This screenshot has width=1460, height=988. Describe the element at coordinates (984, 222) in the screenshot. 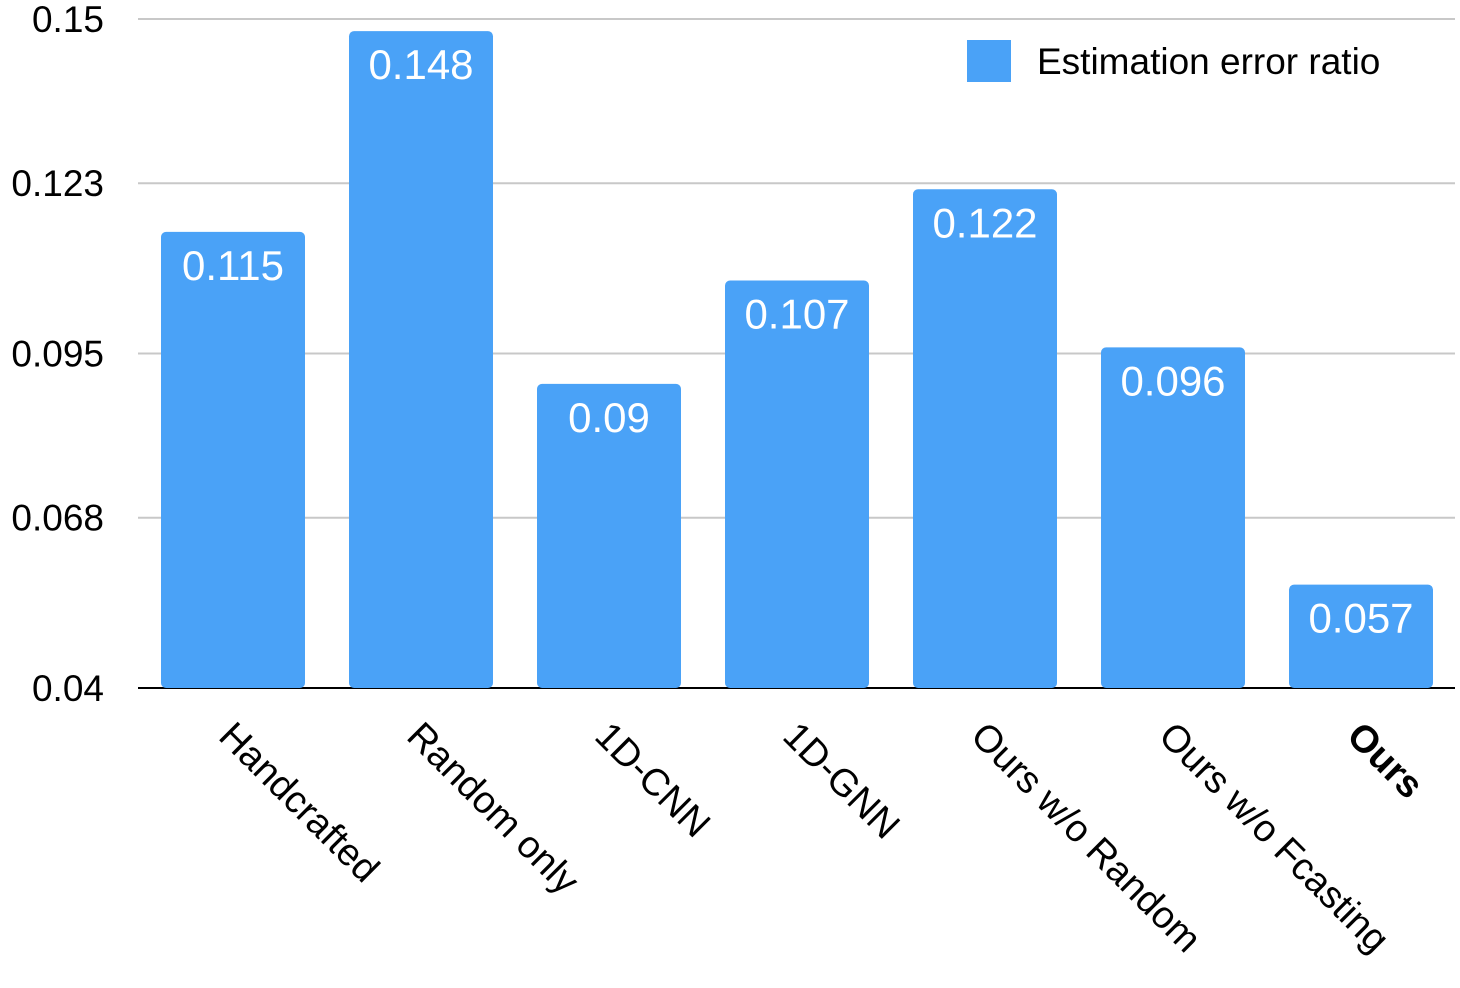

I see `bar-value-label: 0.122` at that location.